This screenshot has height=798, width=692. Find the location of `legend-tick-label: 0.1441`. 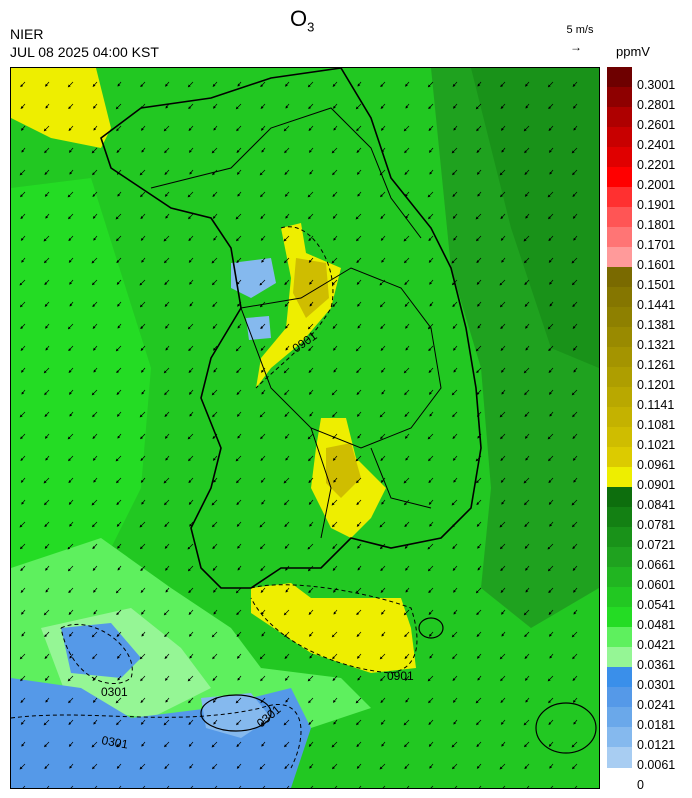

legend-tick-label: 0.1441 is located at coordinates (656, 305).